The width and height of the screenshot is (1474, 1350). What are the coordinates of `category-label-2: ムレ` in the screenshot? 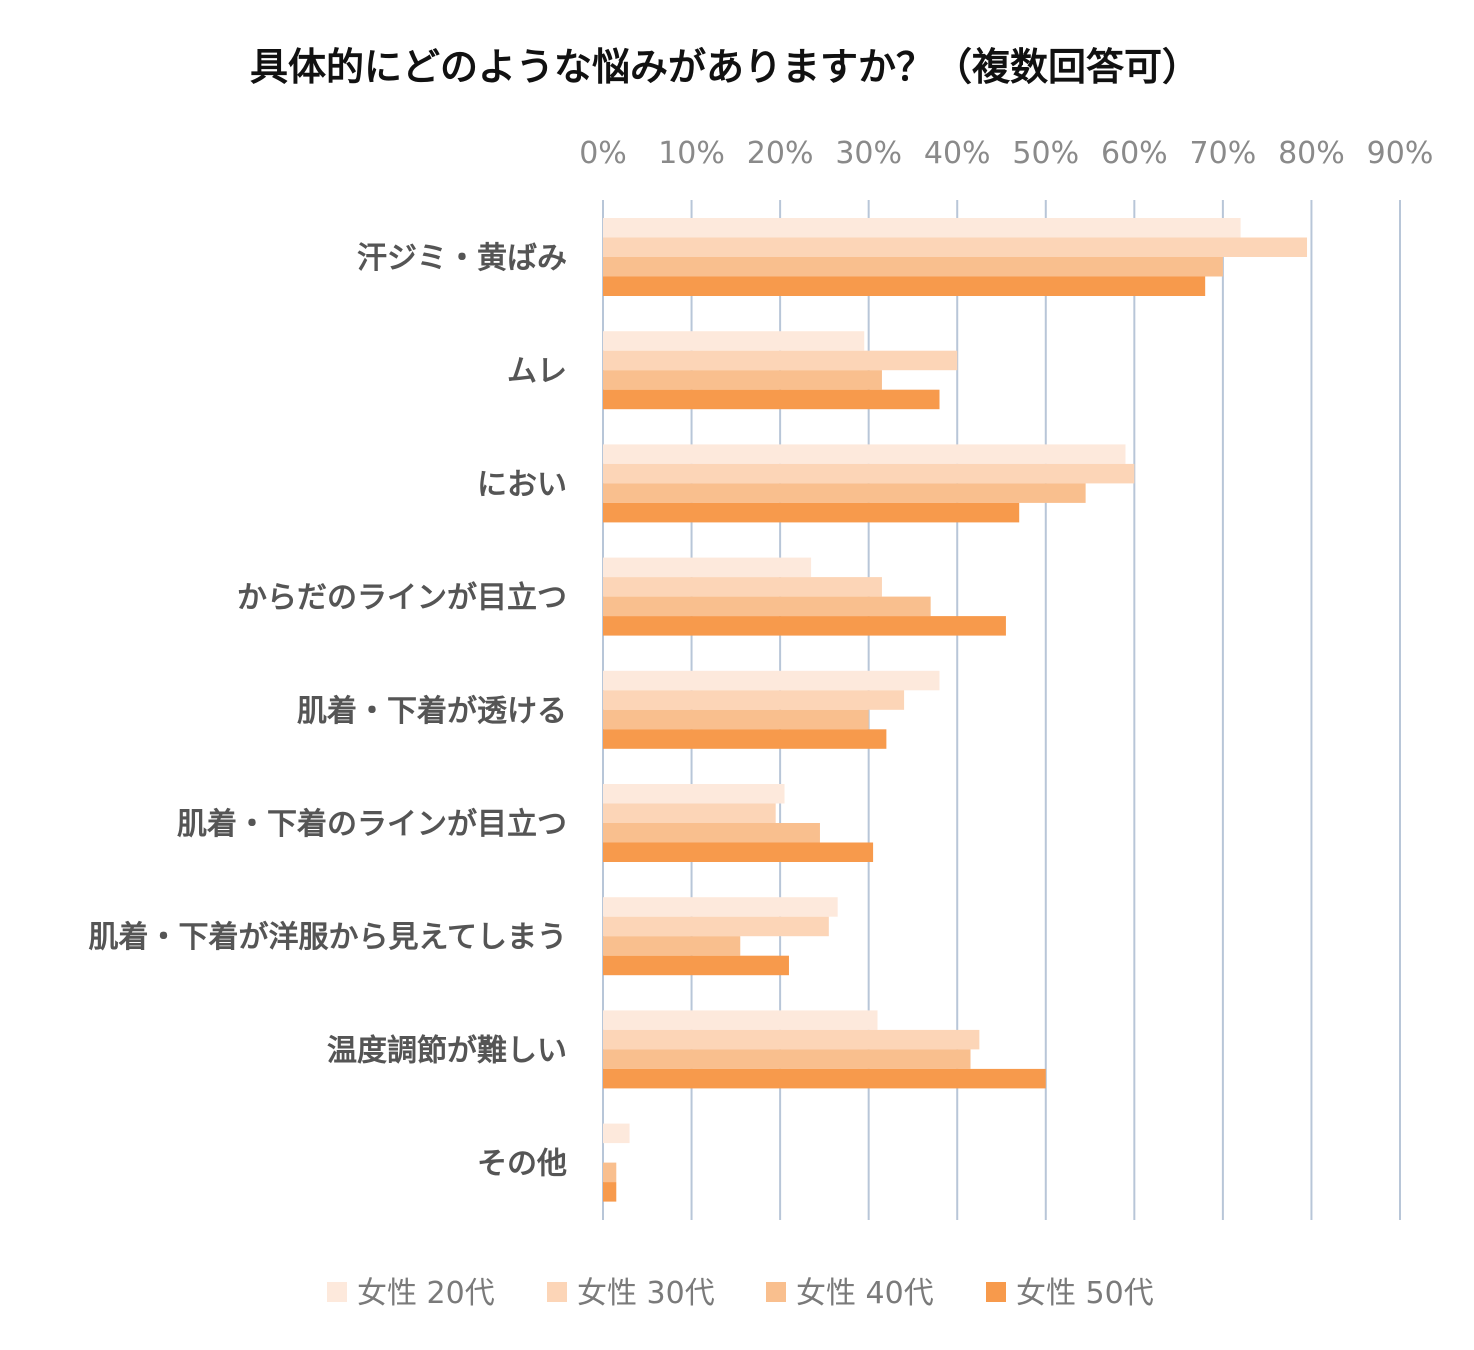 It's located at (537, 371).